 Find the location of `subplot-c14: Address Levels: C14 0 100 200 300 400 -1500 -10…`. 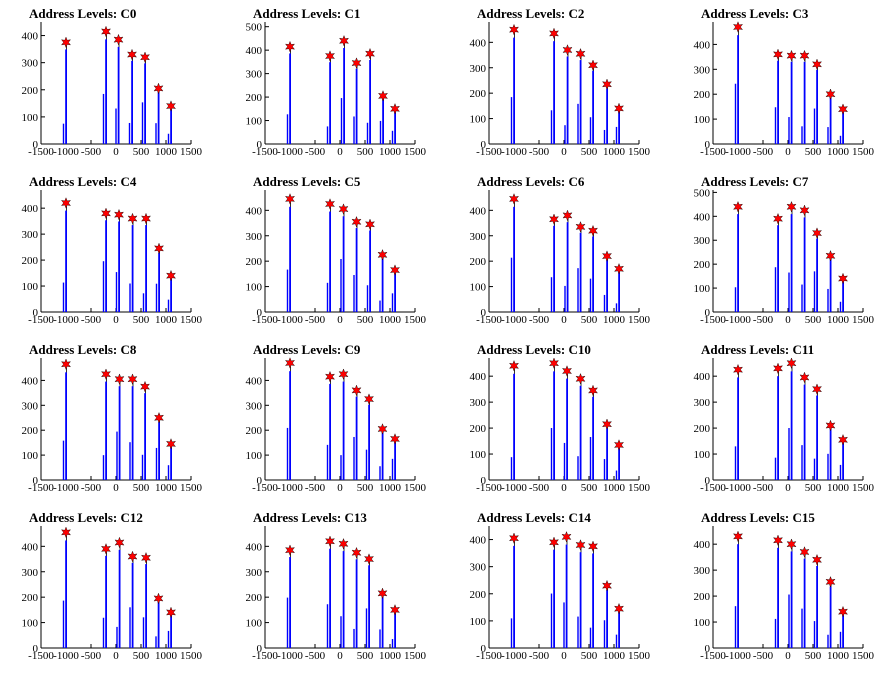

subplot-c14: Address Levels: C14 0 100 200 300 400 -1500 -10… is located at coordinates (560, 586).